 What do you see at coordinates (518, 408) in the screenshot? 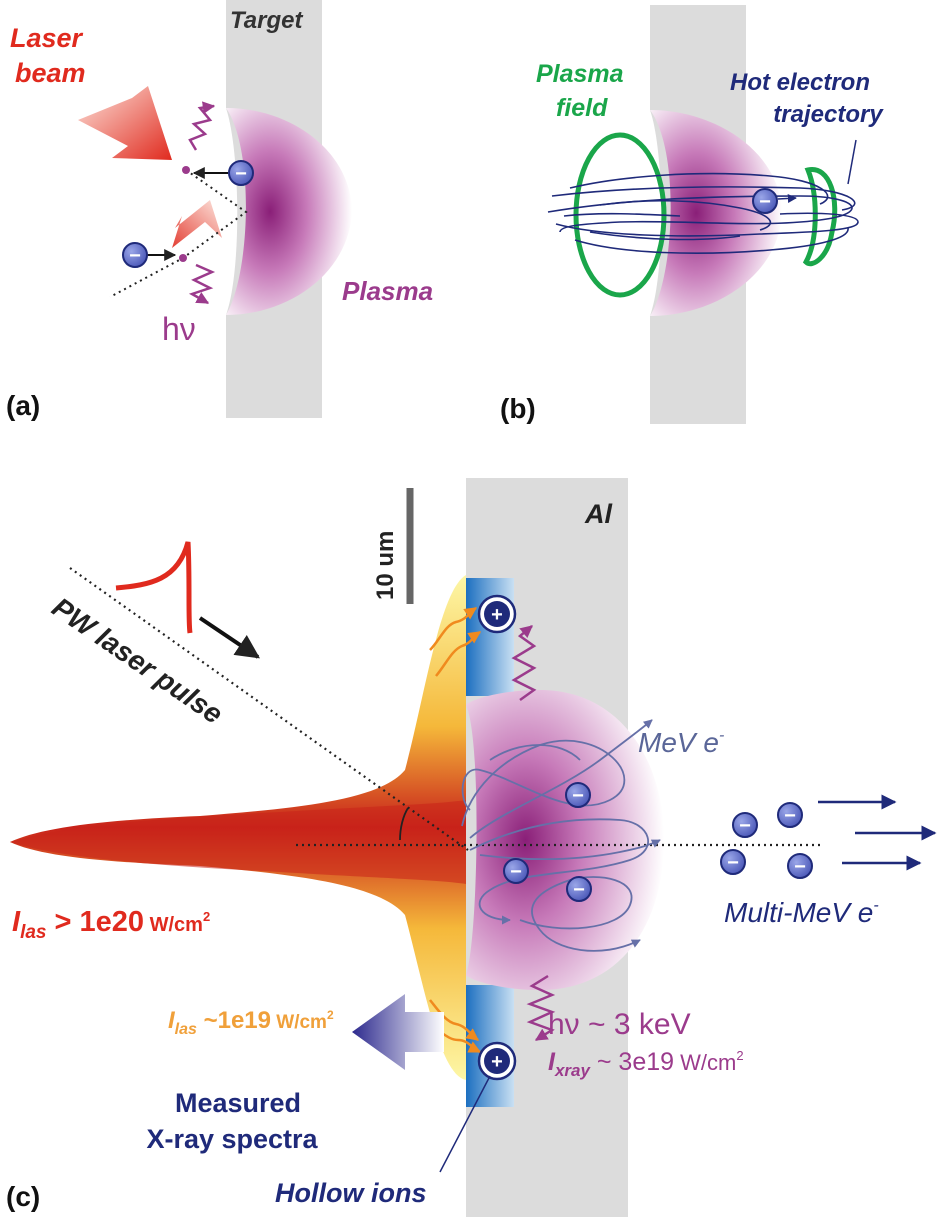
I see `panel-b-tag: (b)` at bounding box center [518, 408].